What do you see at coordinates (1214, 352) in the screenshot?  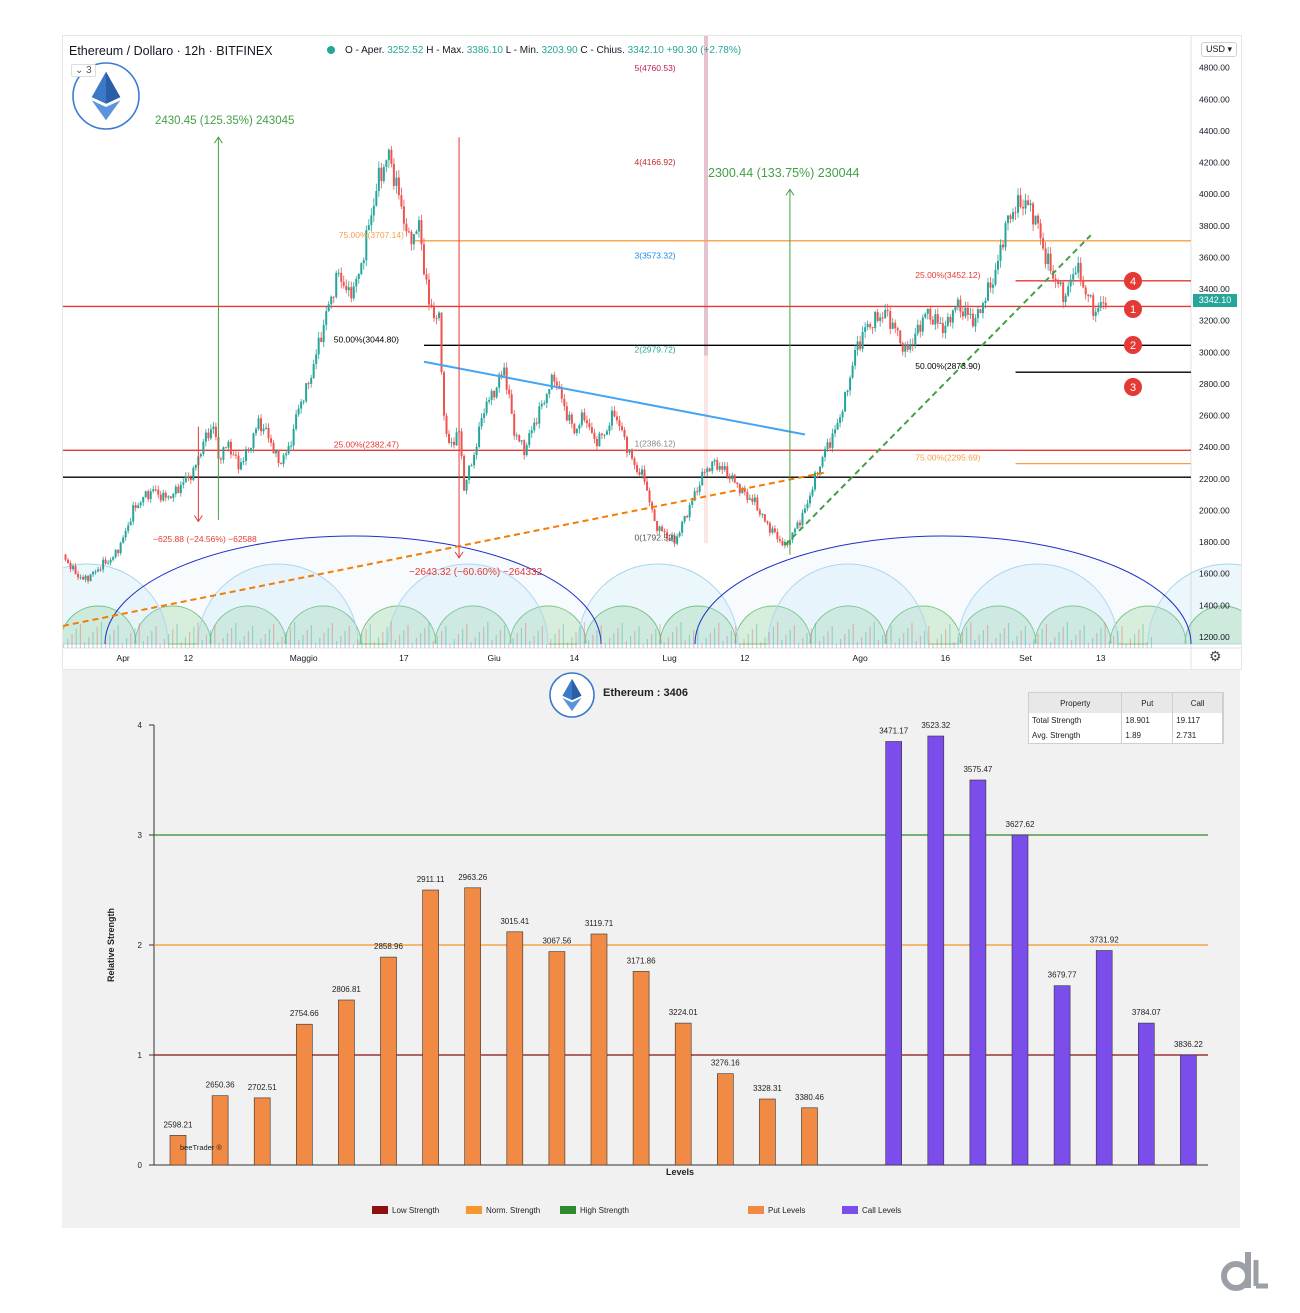 I see `price-axis-tick: 3000.00` at bounding box center [1214, 352].